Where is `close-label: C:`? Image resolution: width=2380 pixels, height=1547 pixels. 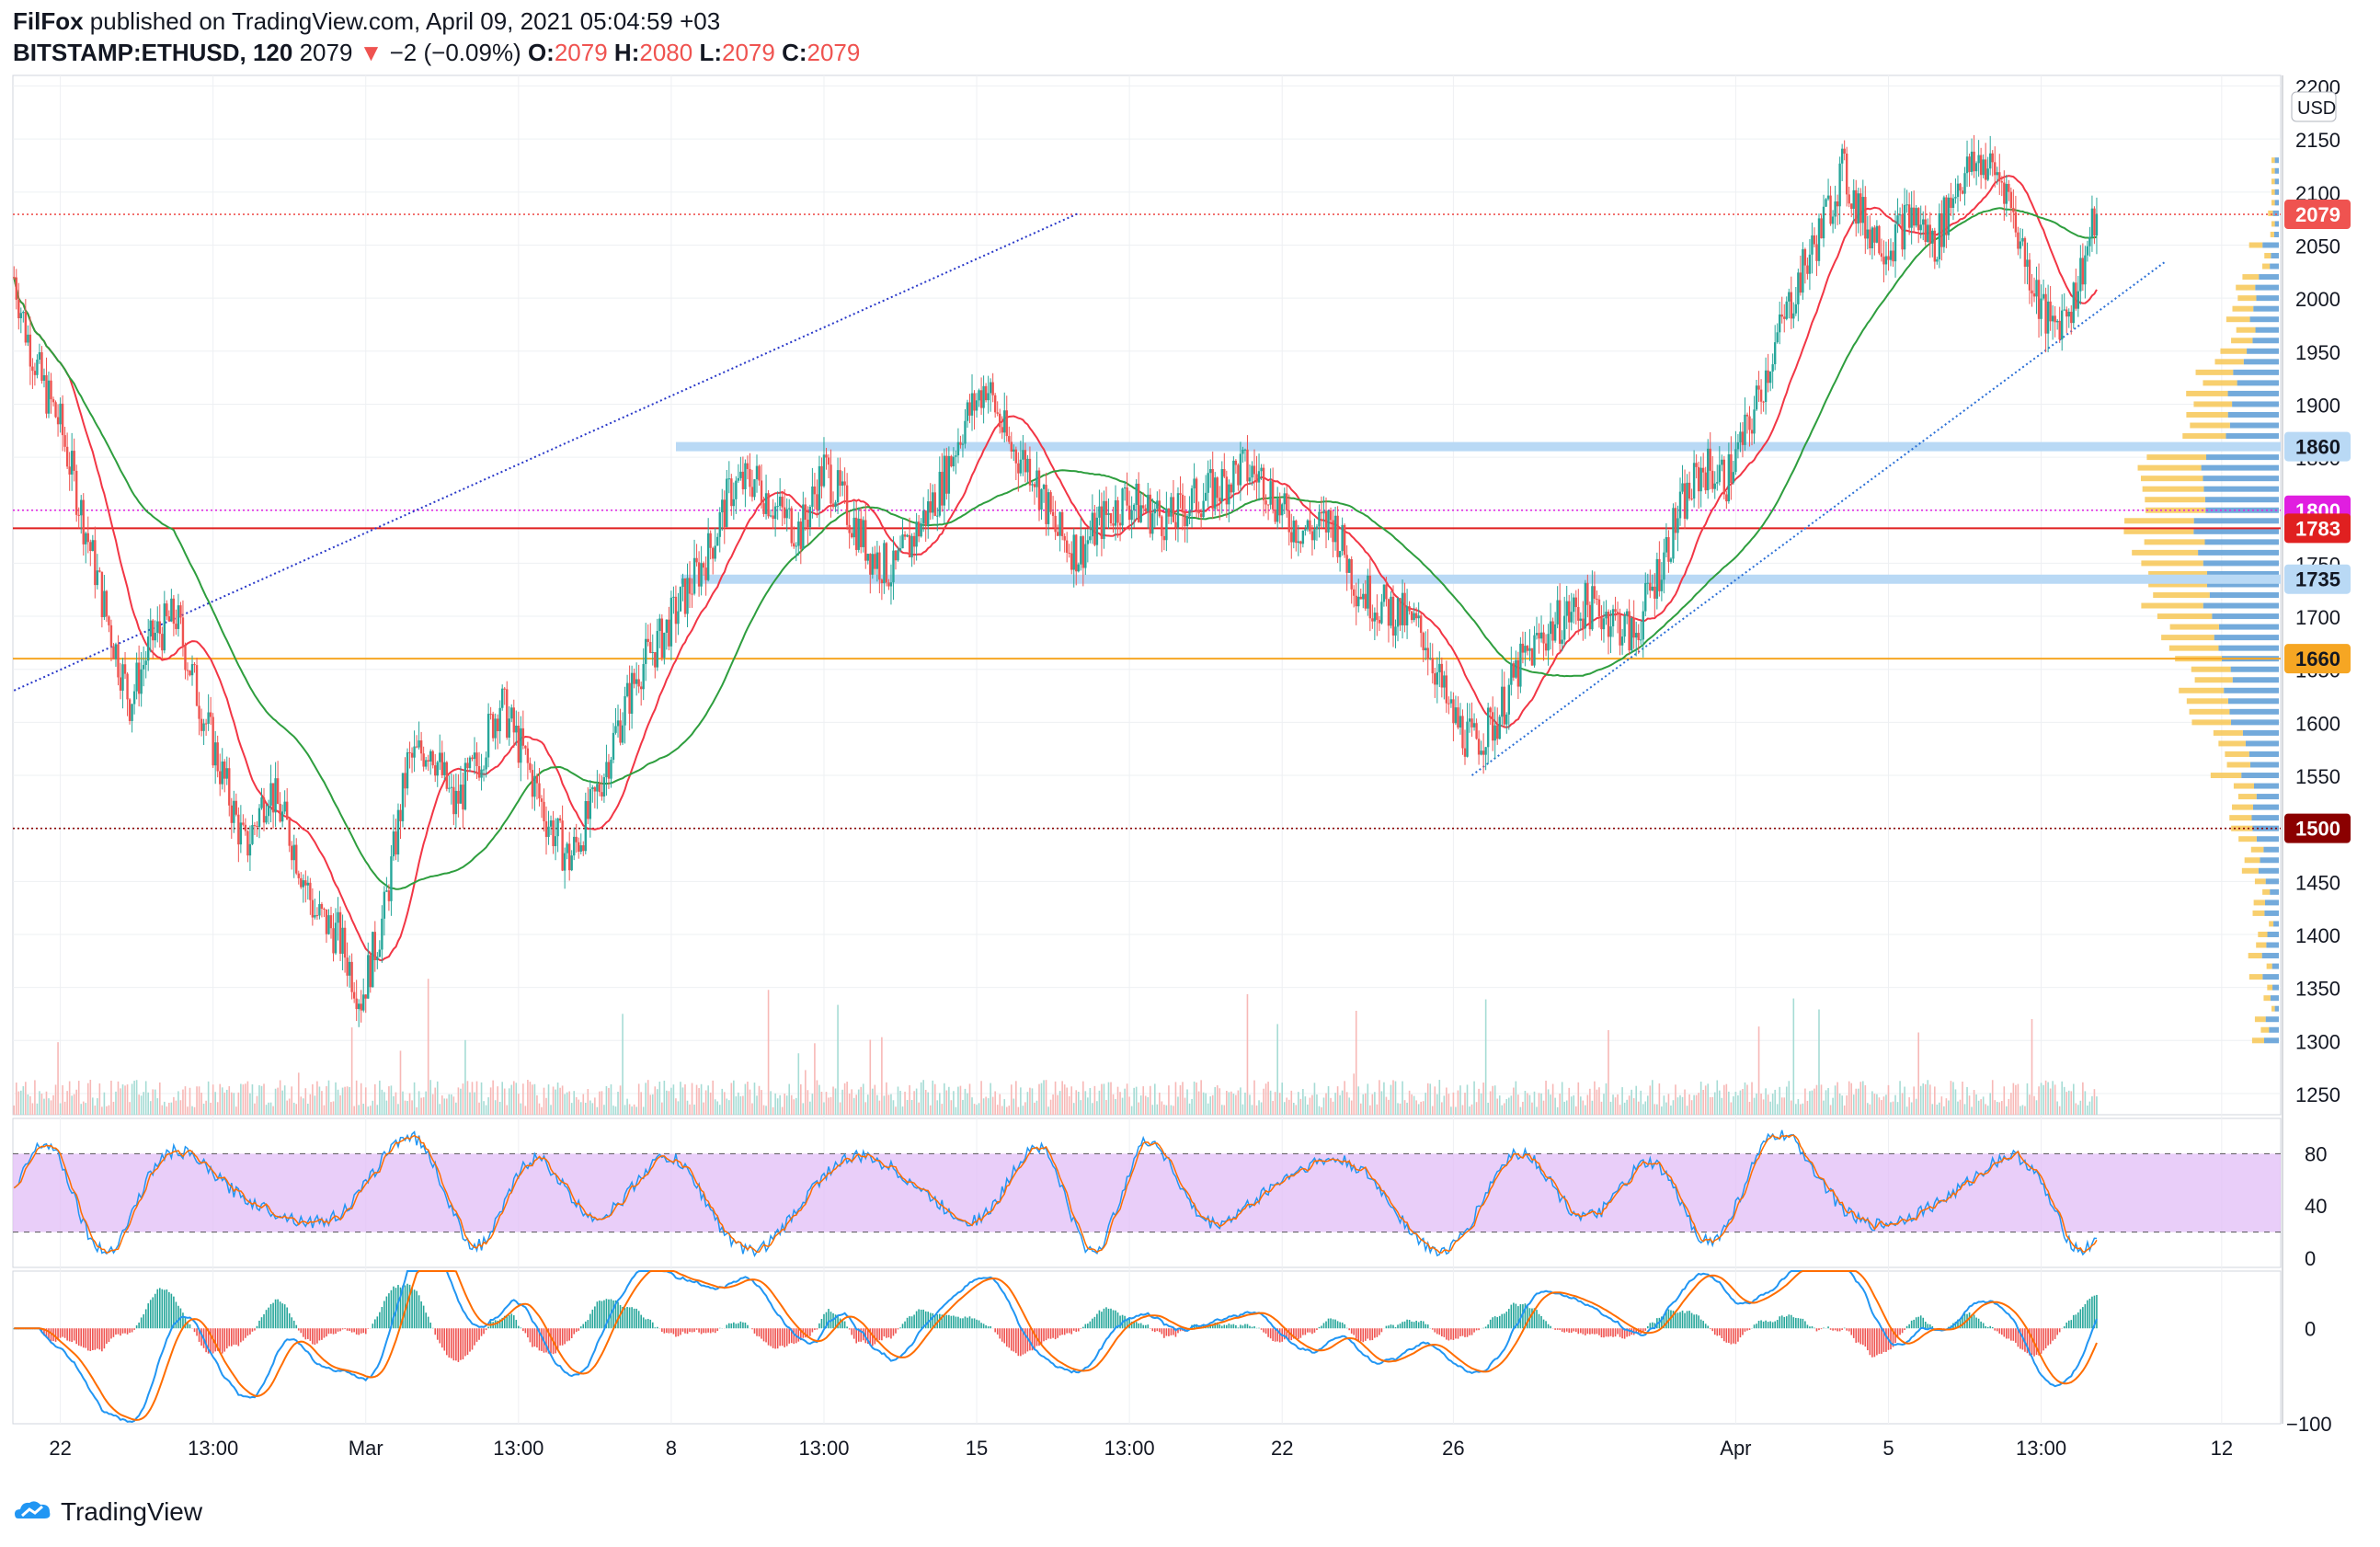 close-label: C: is located at coordinates (794, 52).